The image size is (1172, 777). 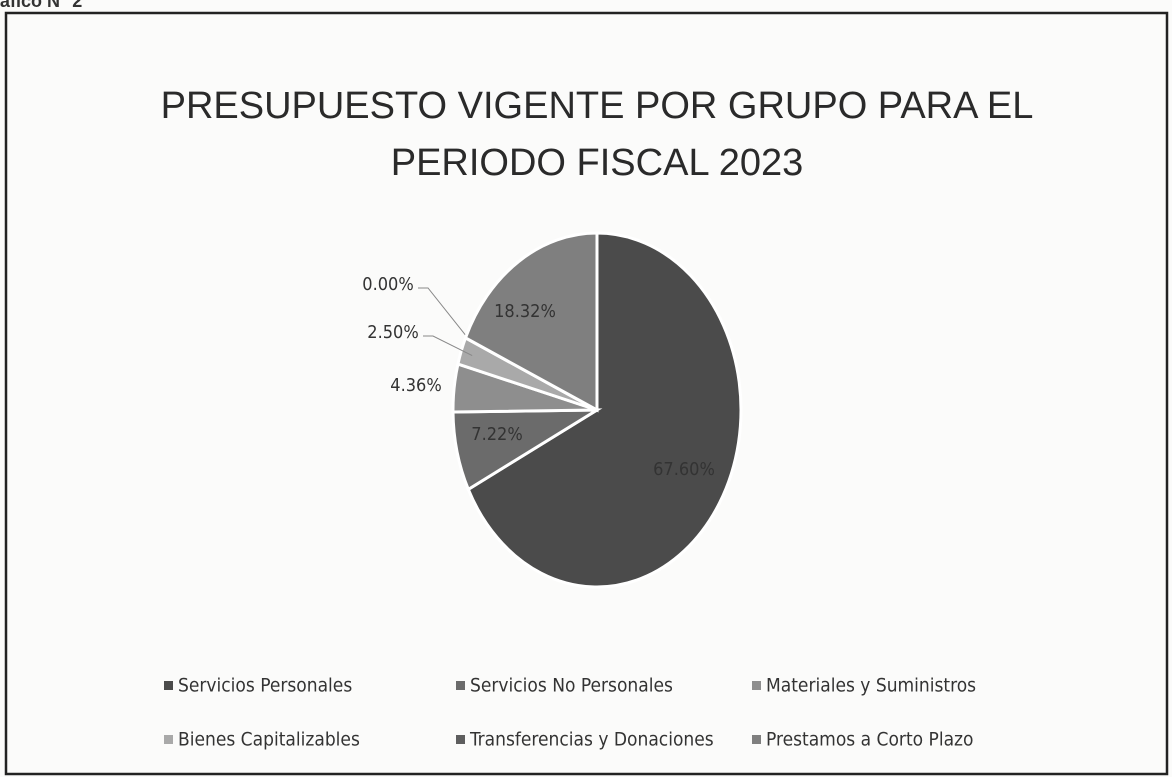 What do you see at coordinates (415, 385) in the screenshot?
I see `data-label: 4.36%` at bounding box center [415, 385].